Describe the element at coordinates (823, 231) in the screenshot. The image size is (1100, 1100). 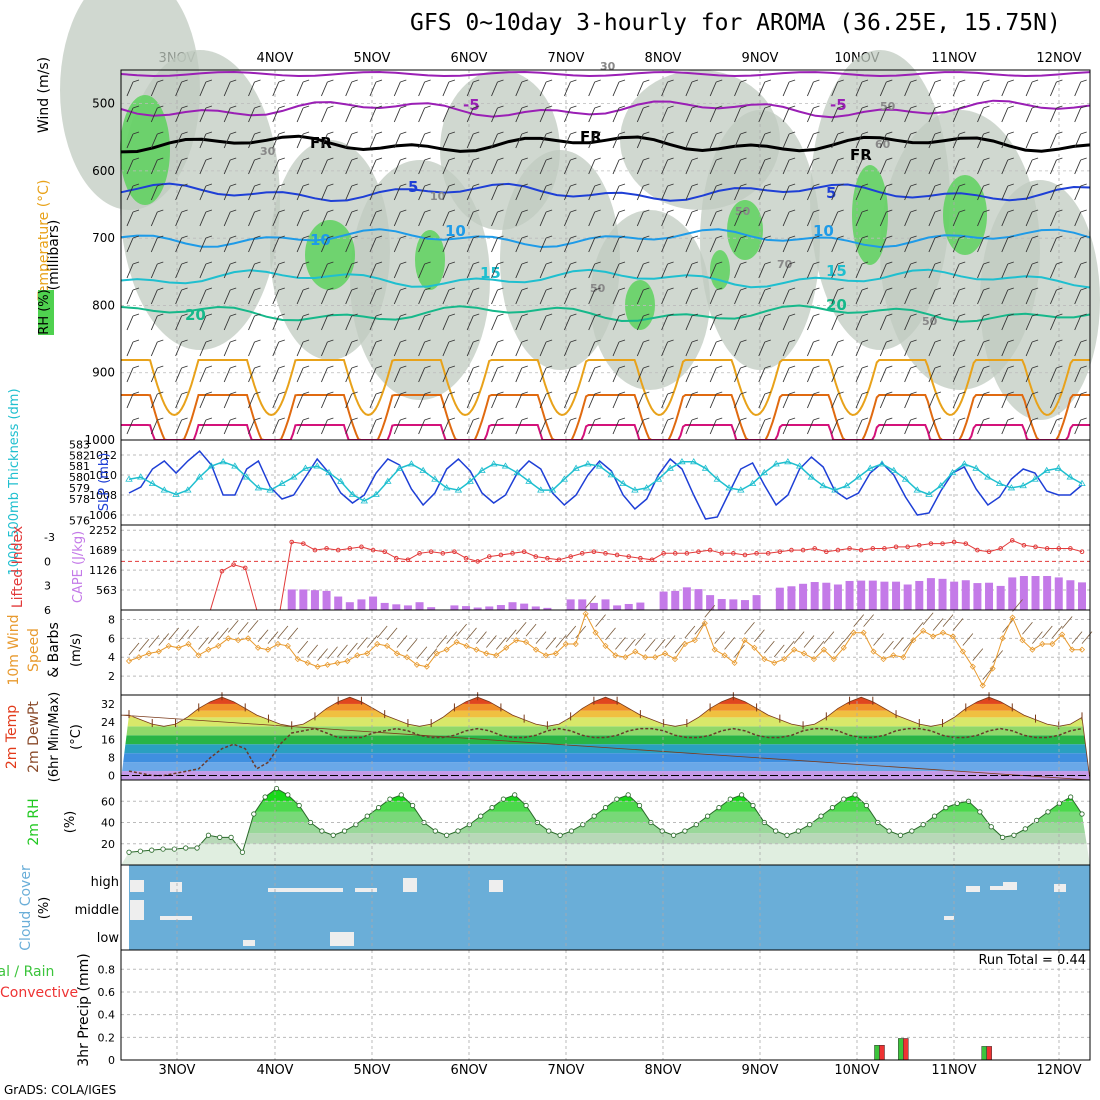
I see `contour-label: 10` at that location.